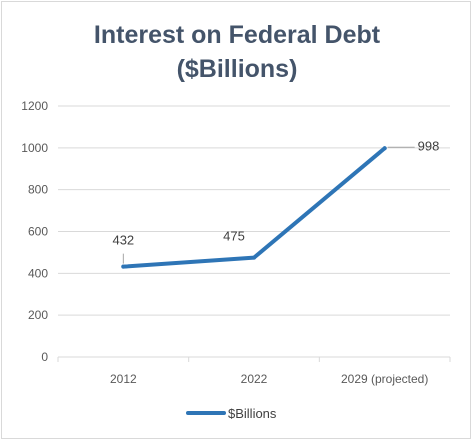 This screenshot has width=474, height=442. What do you see at coordinates (44, 357) in the screenshot?
I see `y-tick-label: 0` at bounding box center [44, 357].